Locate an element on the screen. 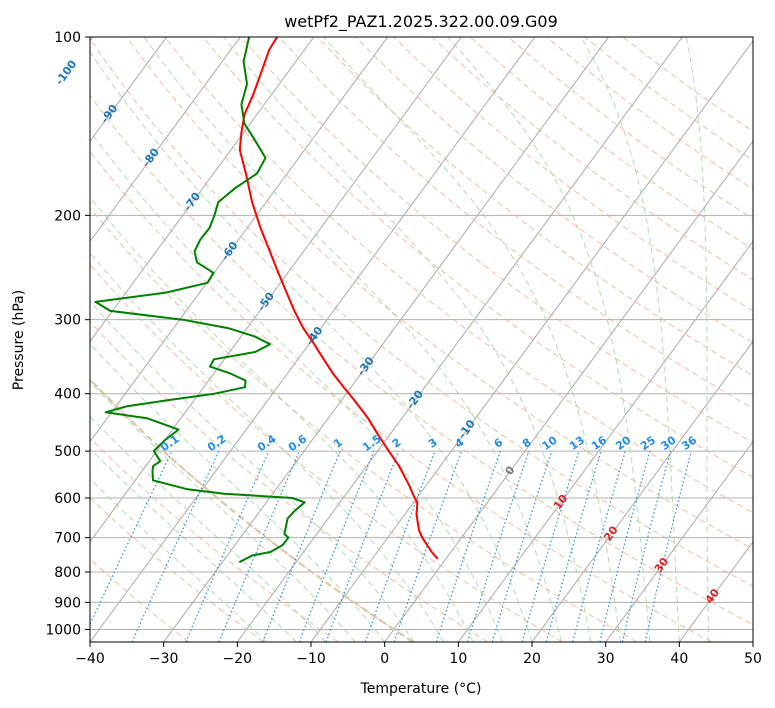  moist-adiabat--4 is located at coordinates (223, 511).